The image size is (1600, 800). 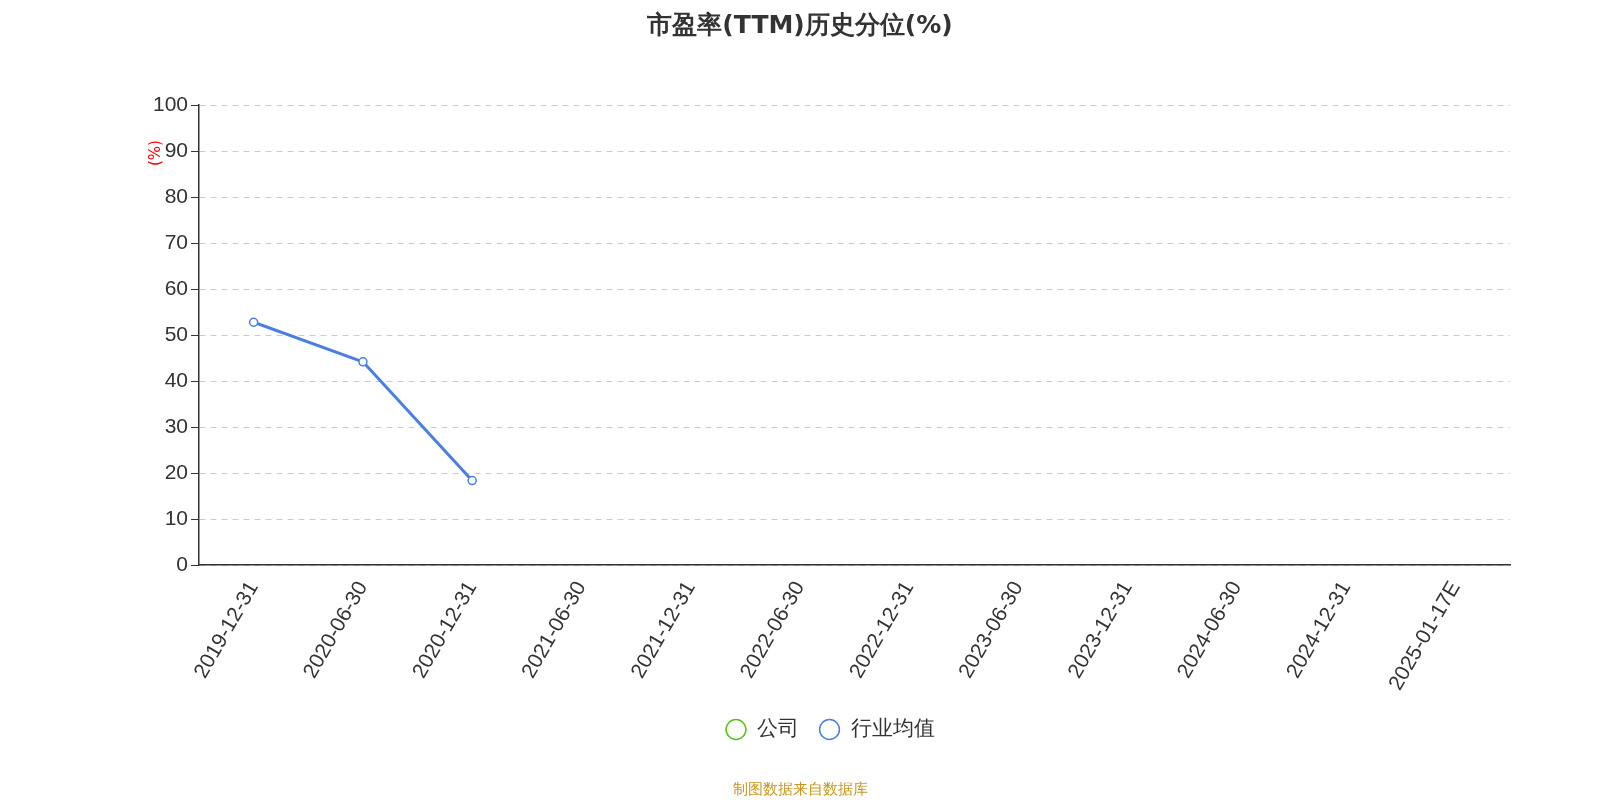 I want to click on legend-label: 行业均值, so click(x=892, y=728).